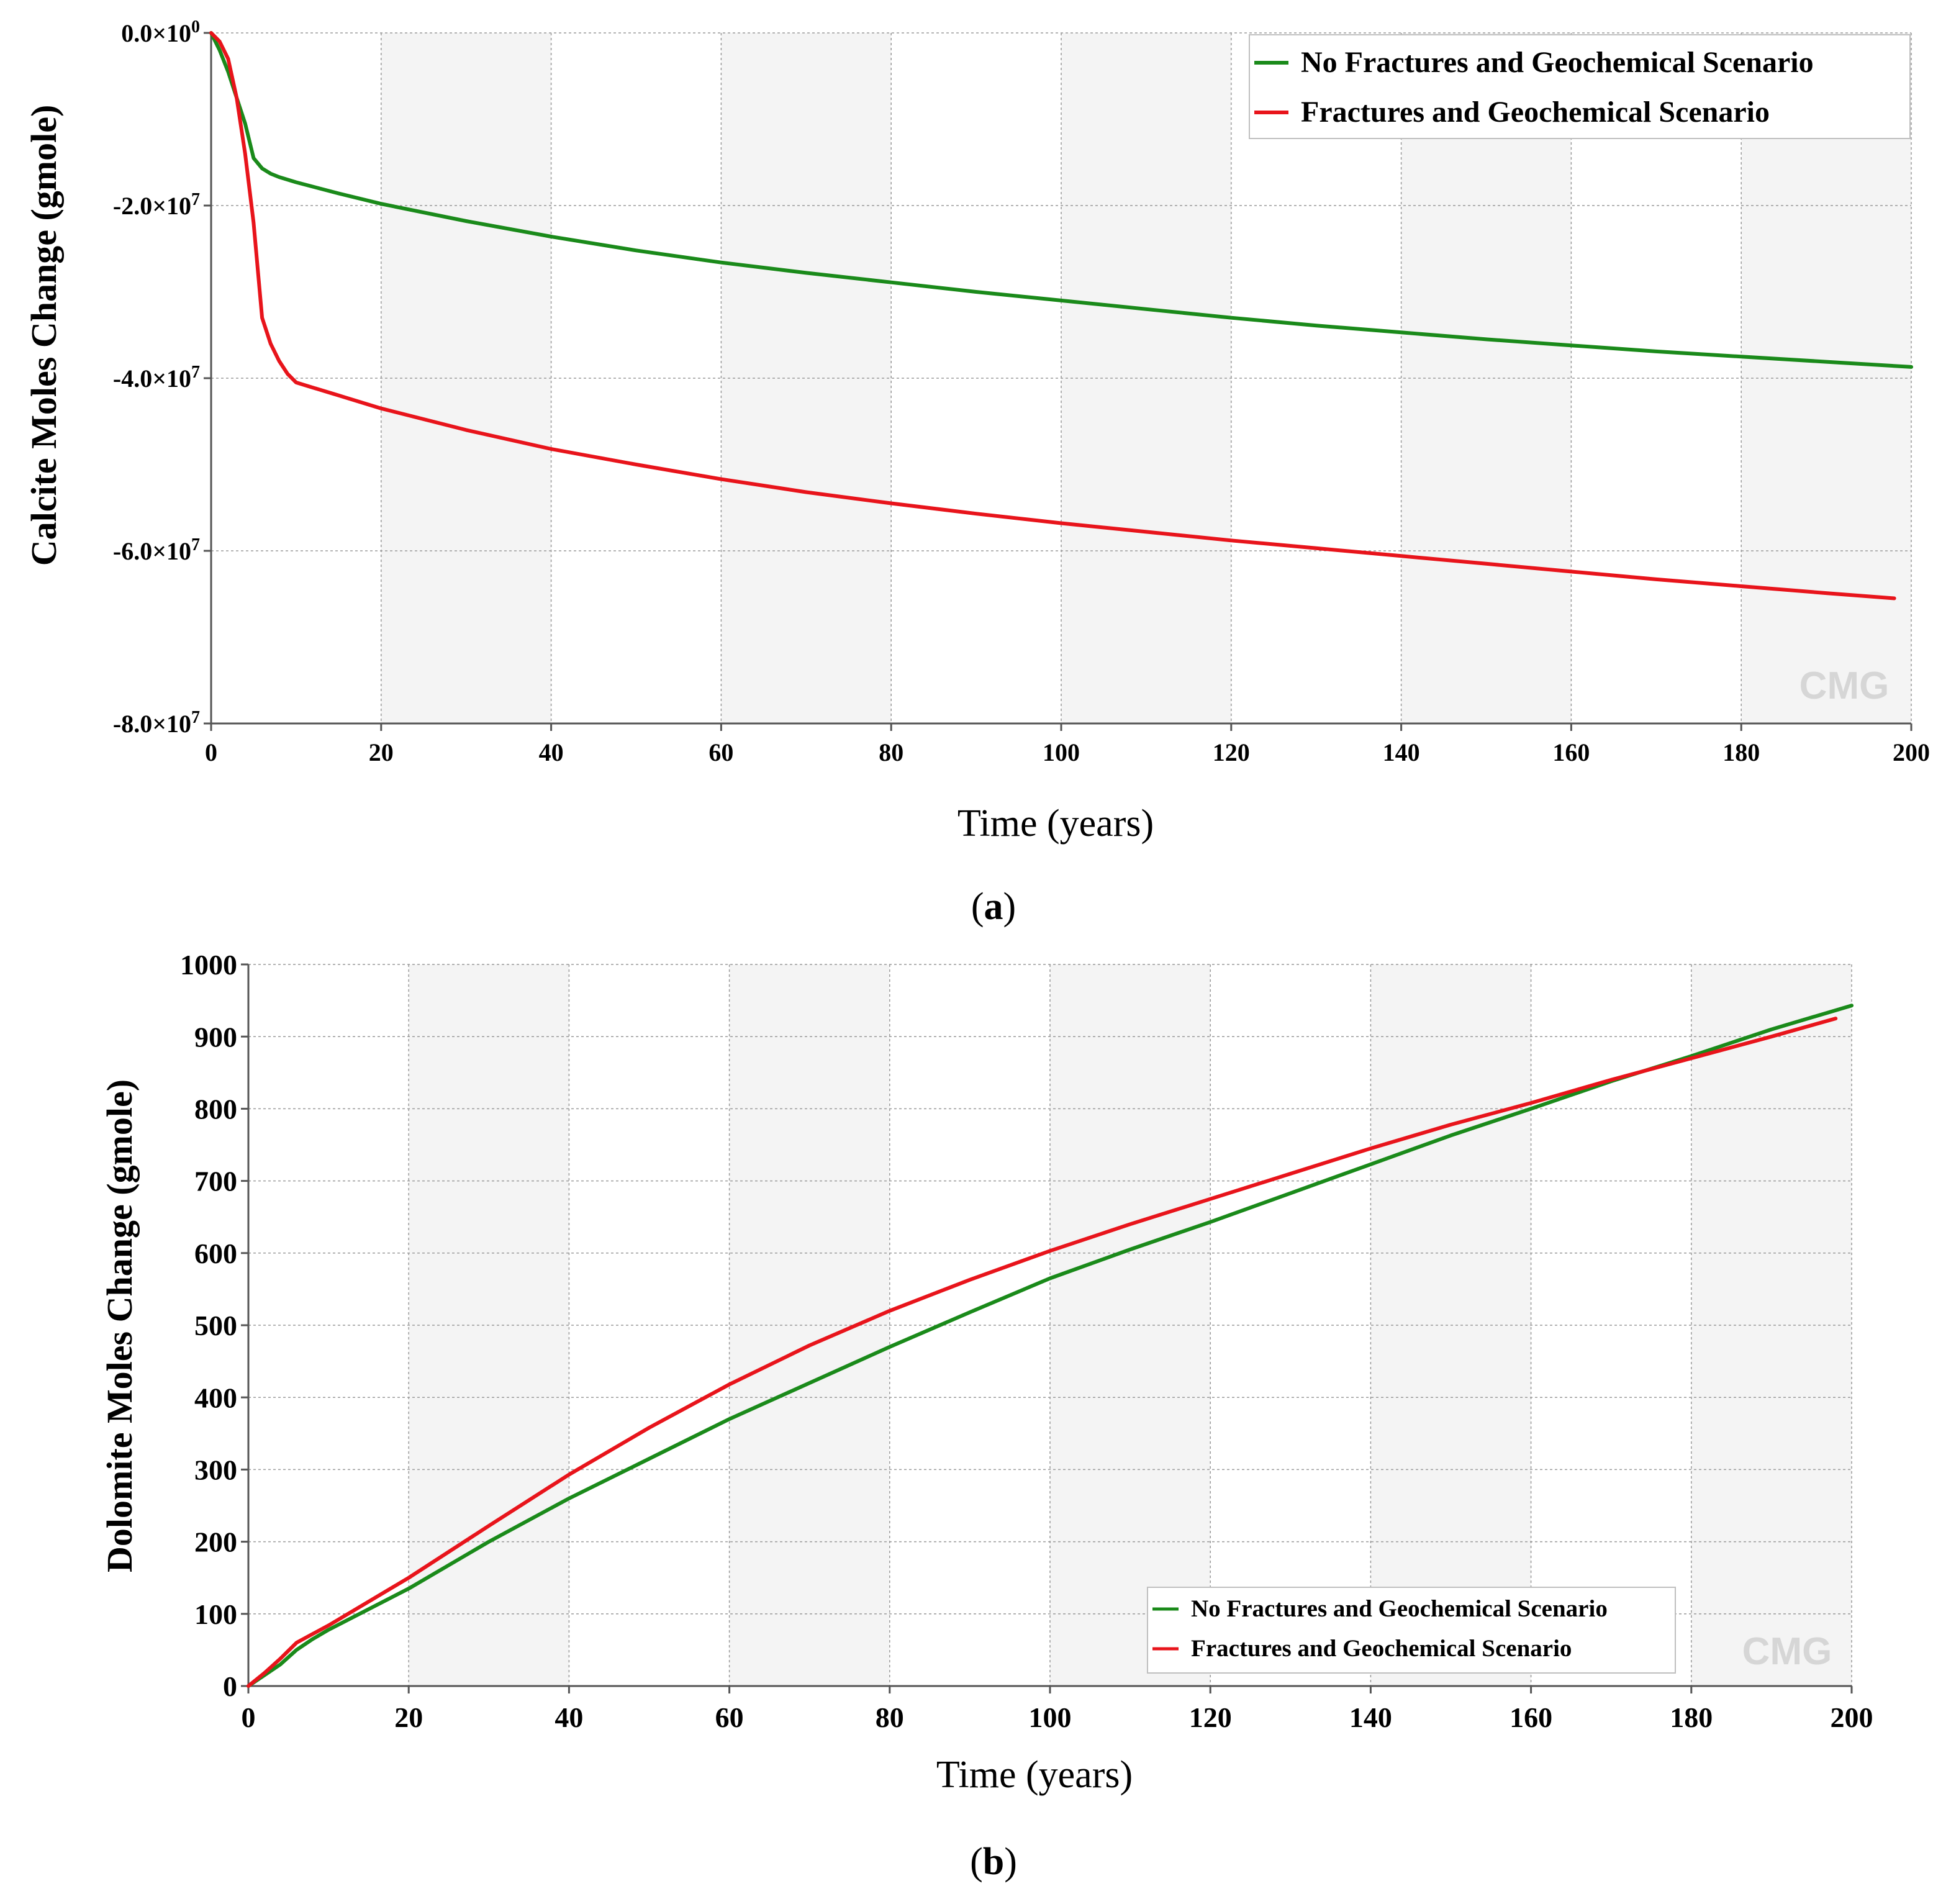  What do you see at coordinates (215, 1253) in the screenshot?
I see `y-tick-label: 600` at bounding box center [215, 1253].